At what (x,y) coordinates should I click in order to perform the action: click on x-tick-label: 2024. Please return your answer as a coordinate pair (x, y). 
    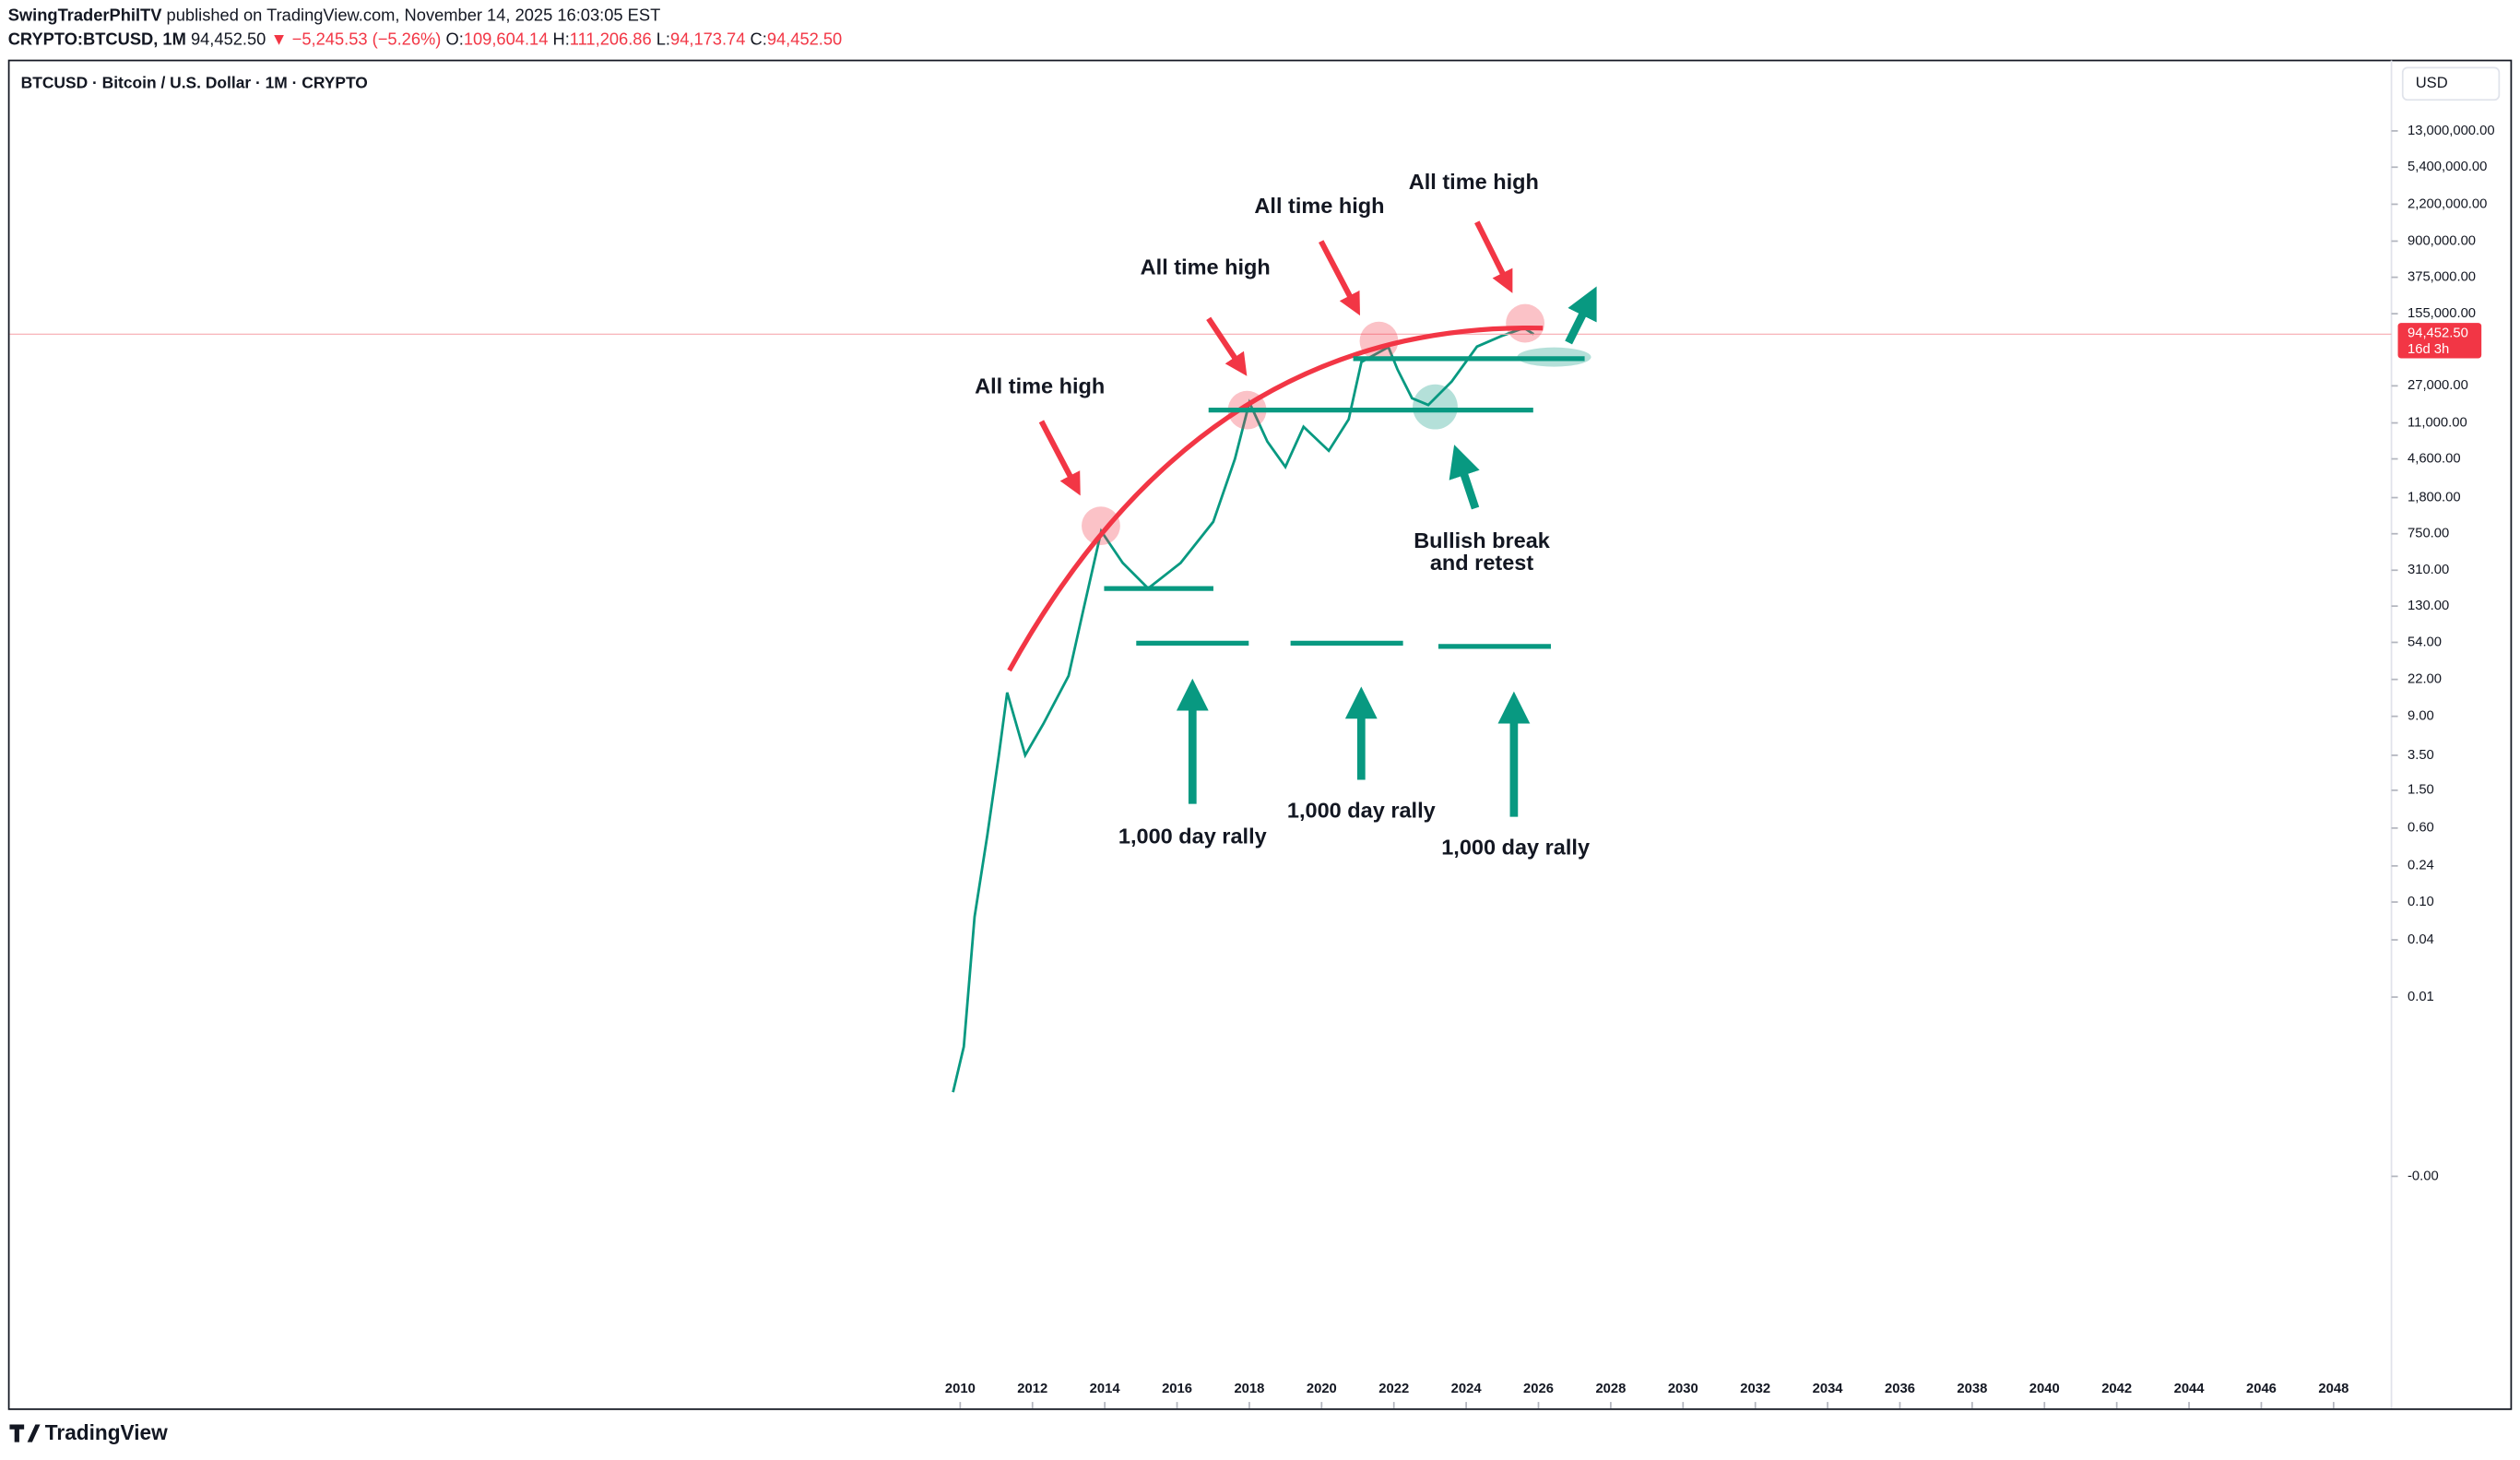
    Looking at the image, I should click on (1467, 1389).